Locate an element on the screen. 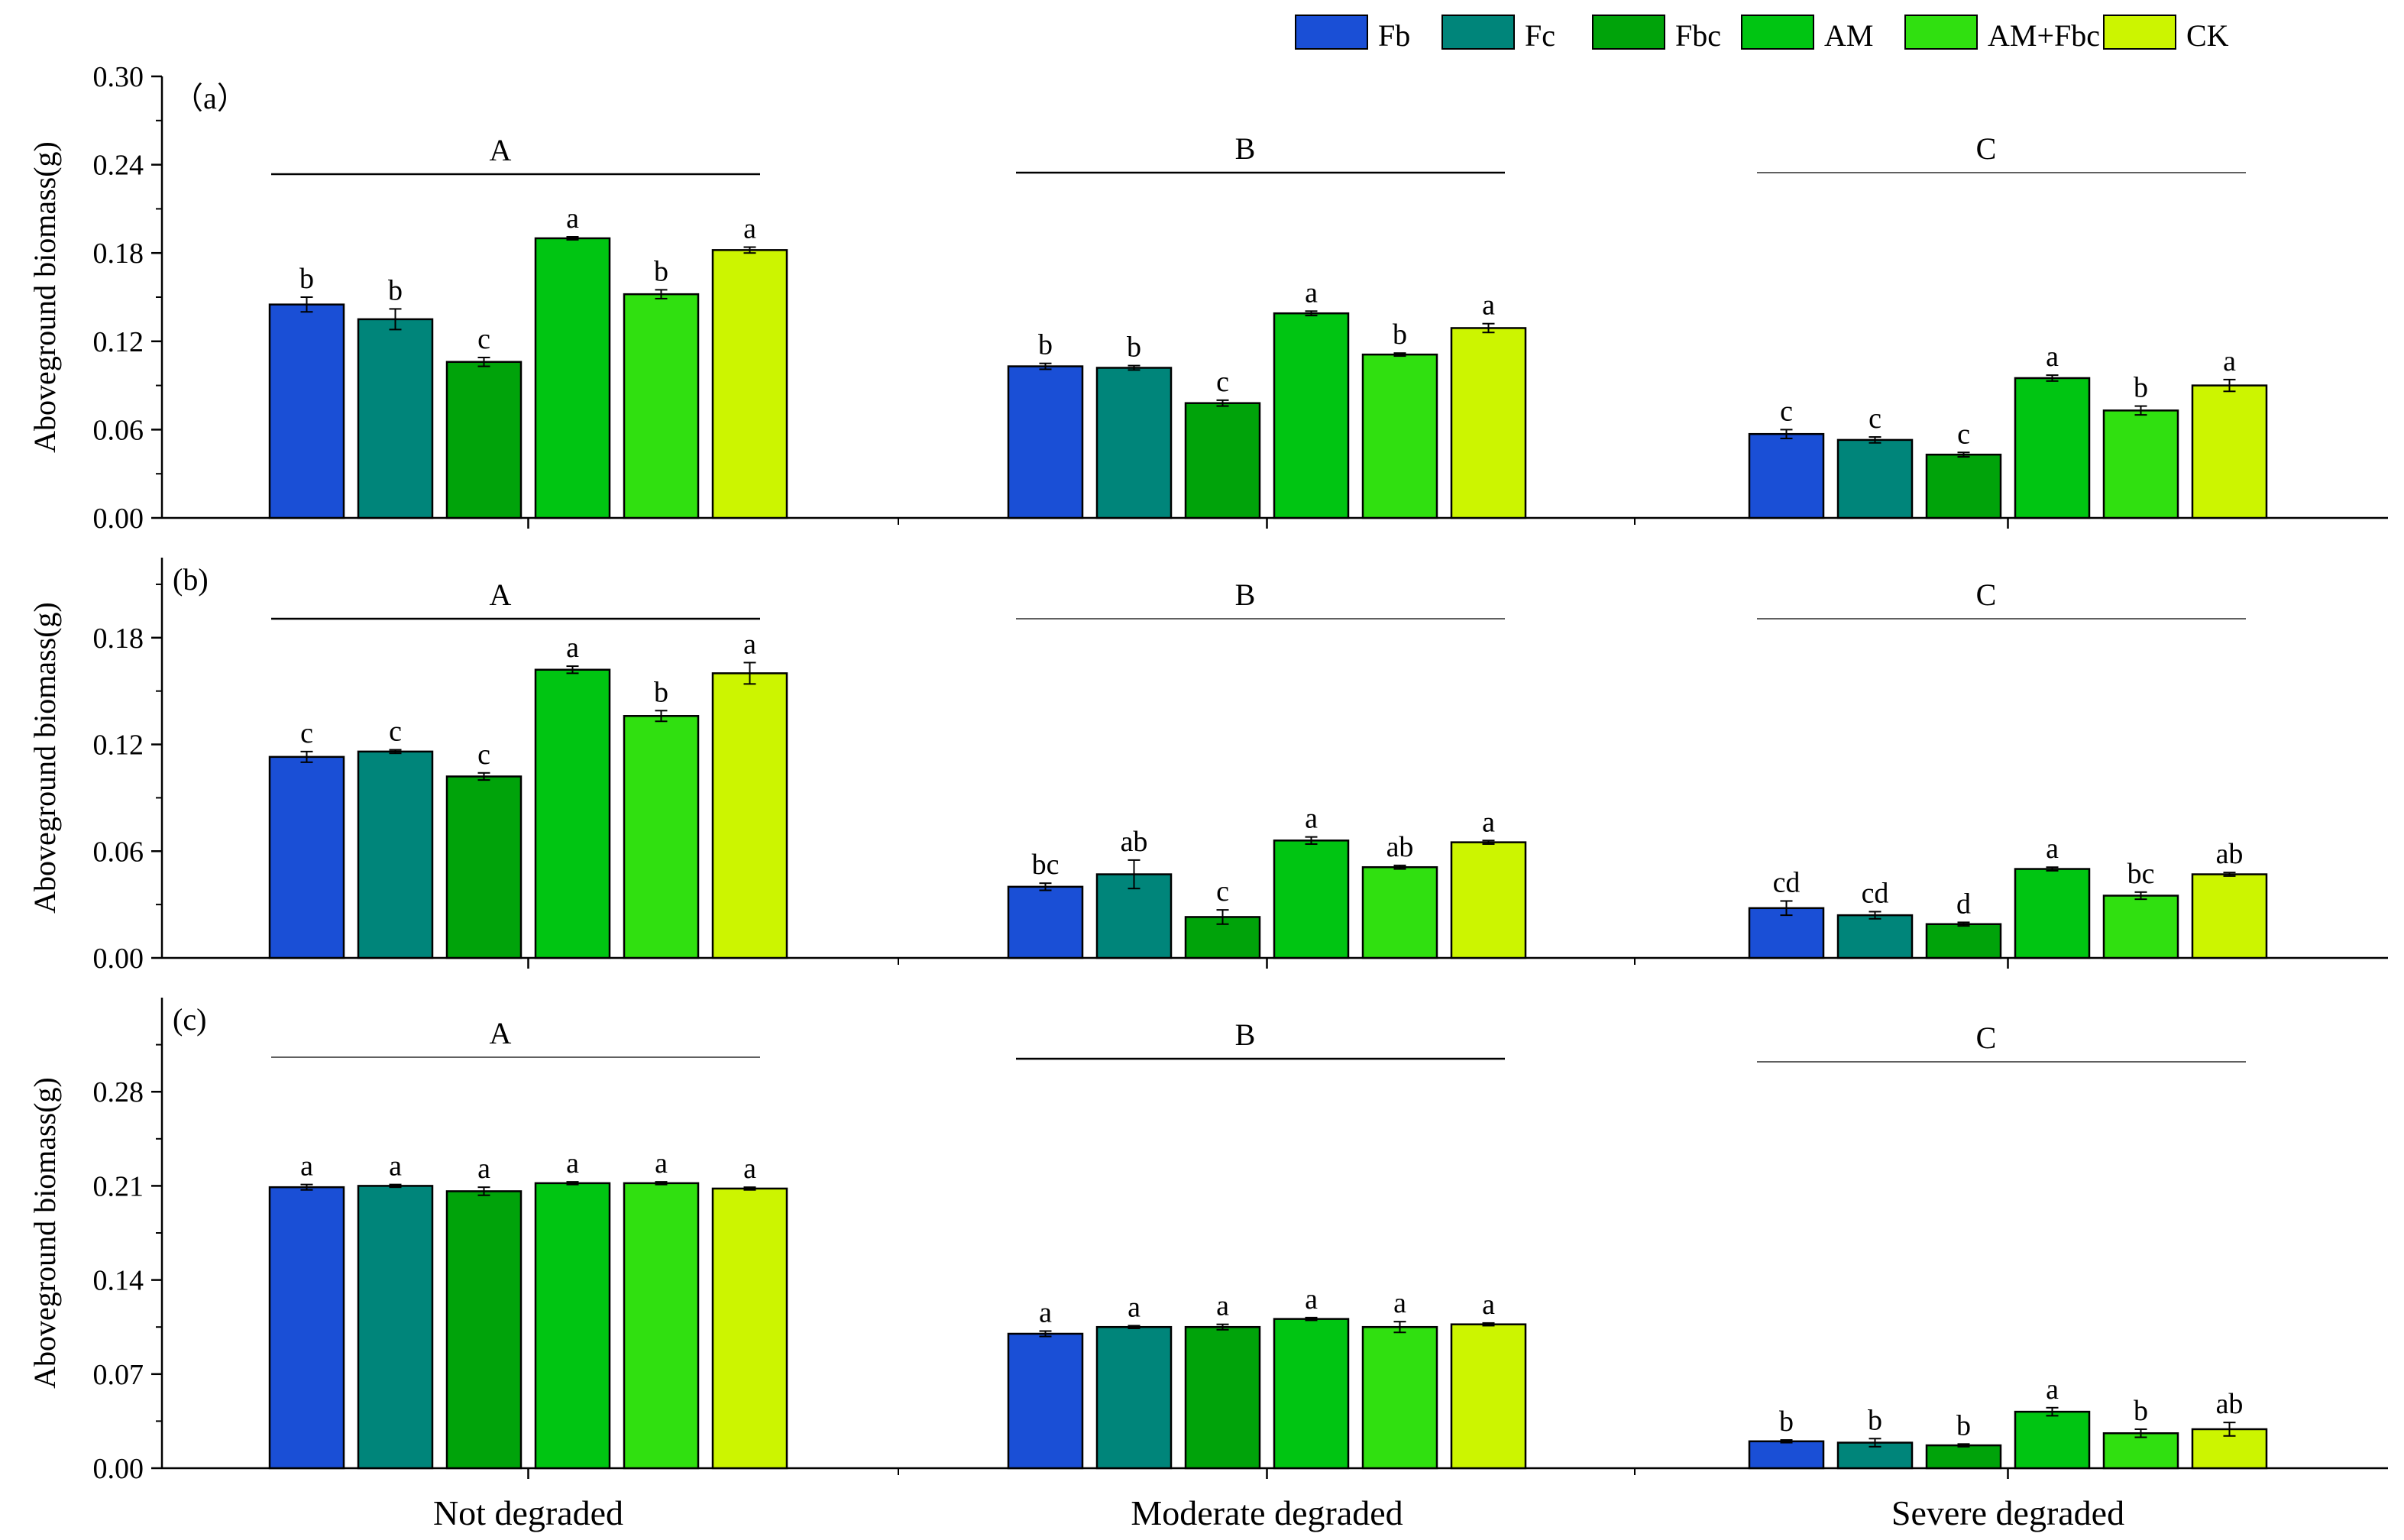 The width and height of the screenshot is (2404, 1540). group-significance-letter: B is located at coordinates (1245, 1034).